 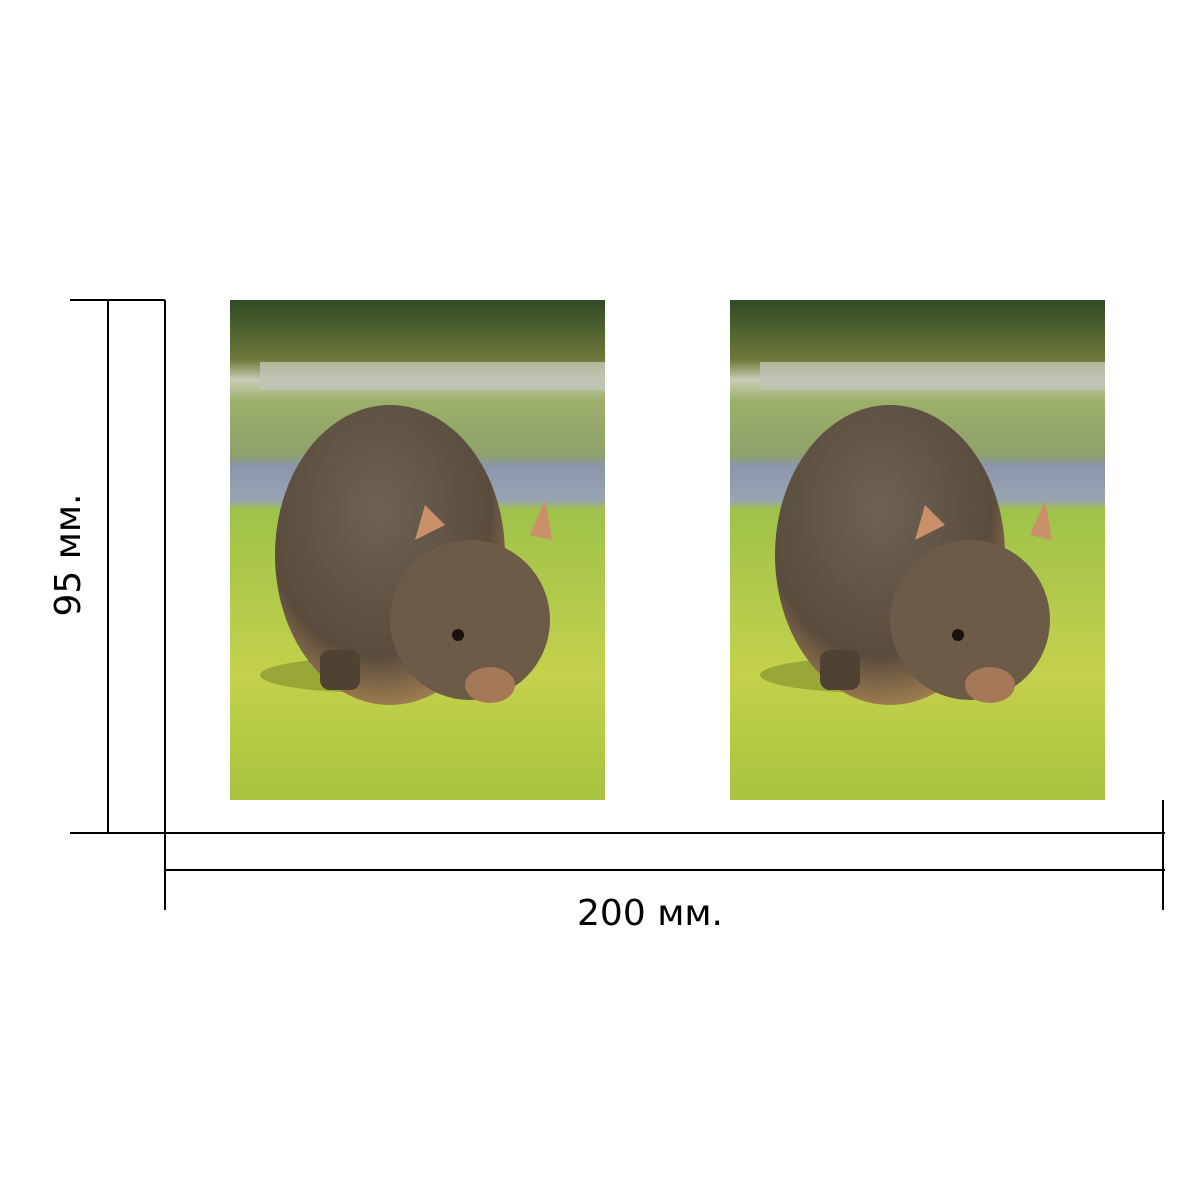 I want to click on height-dimension: 95 мм., so click(x=107, y=566).